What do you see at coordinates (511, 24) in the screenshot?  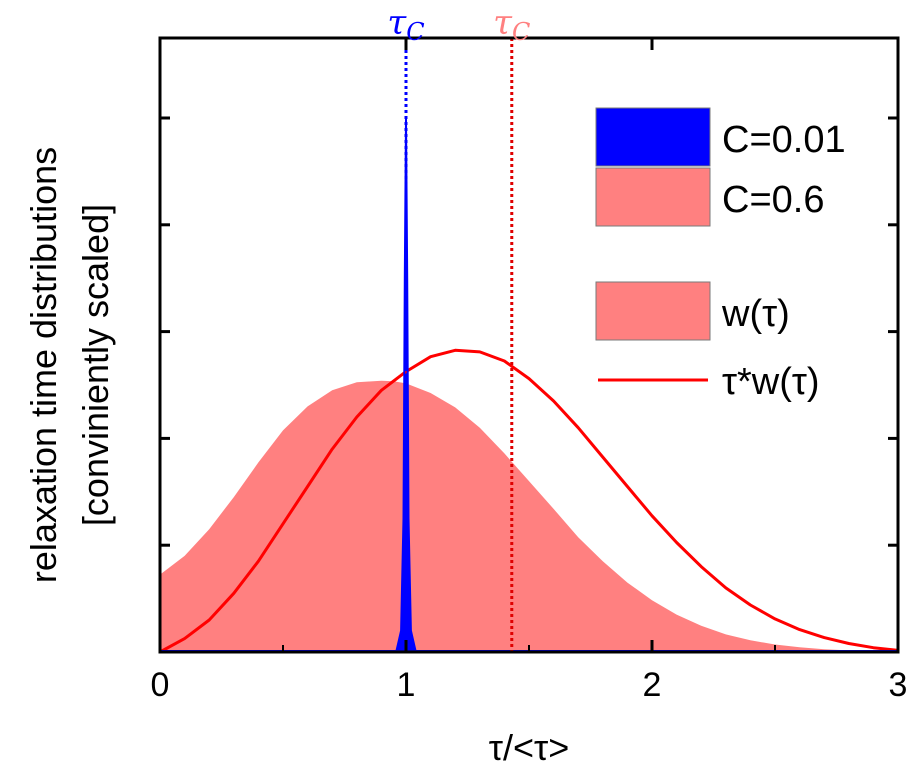 I see `tau-c-label-1: τC` at bounding box center [511, 24].